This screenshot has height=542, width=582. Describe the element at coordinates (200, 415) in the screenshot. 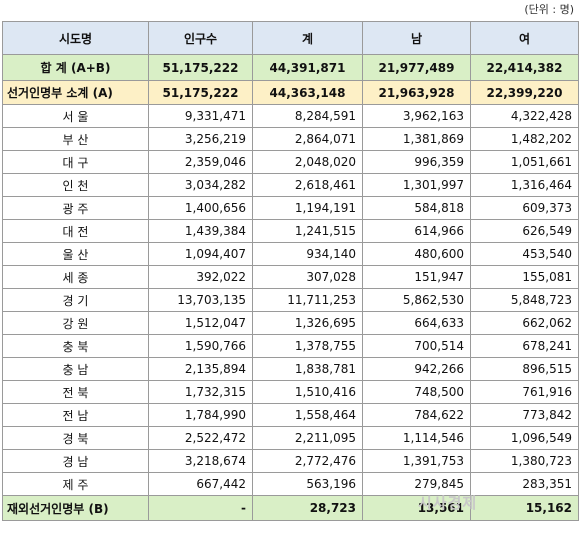

I see `cell-population: 1,784,990` at that location.